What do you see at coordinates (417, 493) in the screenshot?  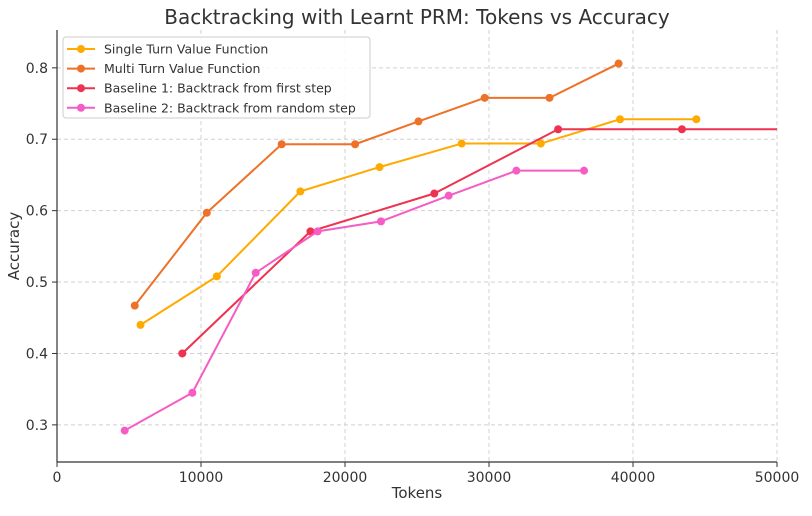 I see `x-axis-label: Tokens` at bounding box center [417, 493].